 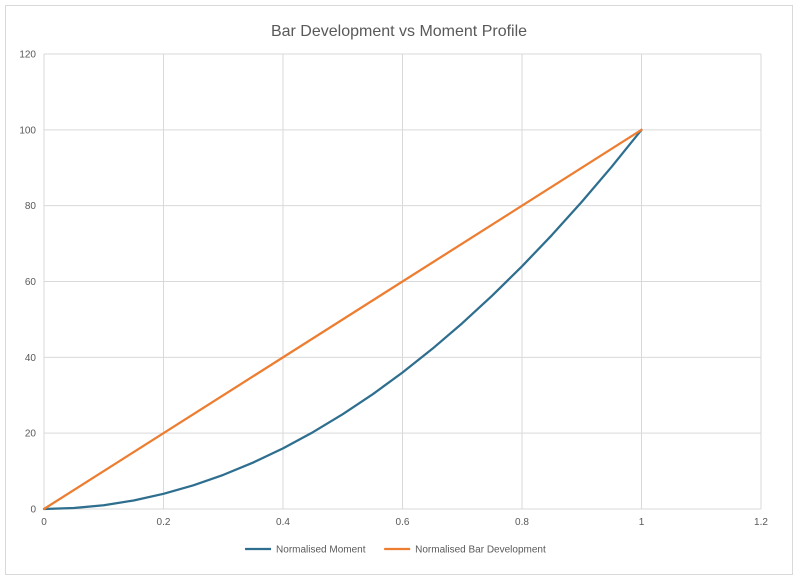 What do you see at coordinates (761, 522) in the screenshot?
I see `x-tick-label: 1.2` at bounding box center [761, 522].